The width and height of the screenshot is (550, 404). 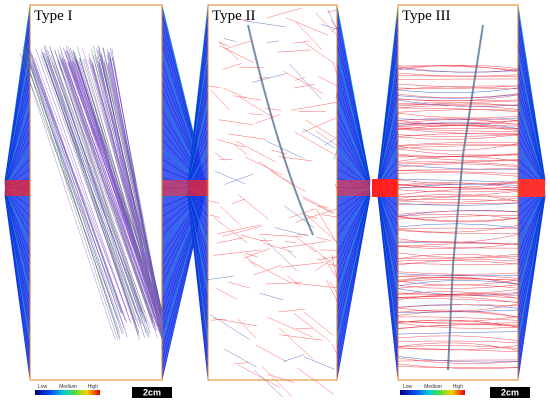 What do you see at coordinates (510, 392) in the screenshot?
I see `scale-bar` at bounding box center [510, 392].